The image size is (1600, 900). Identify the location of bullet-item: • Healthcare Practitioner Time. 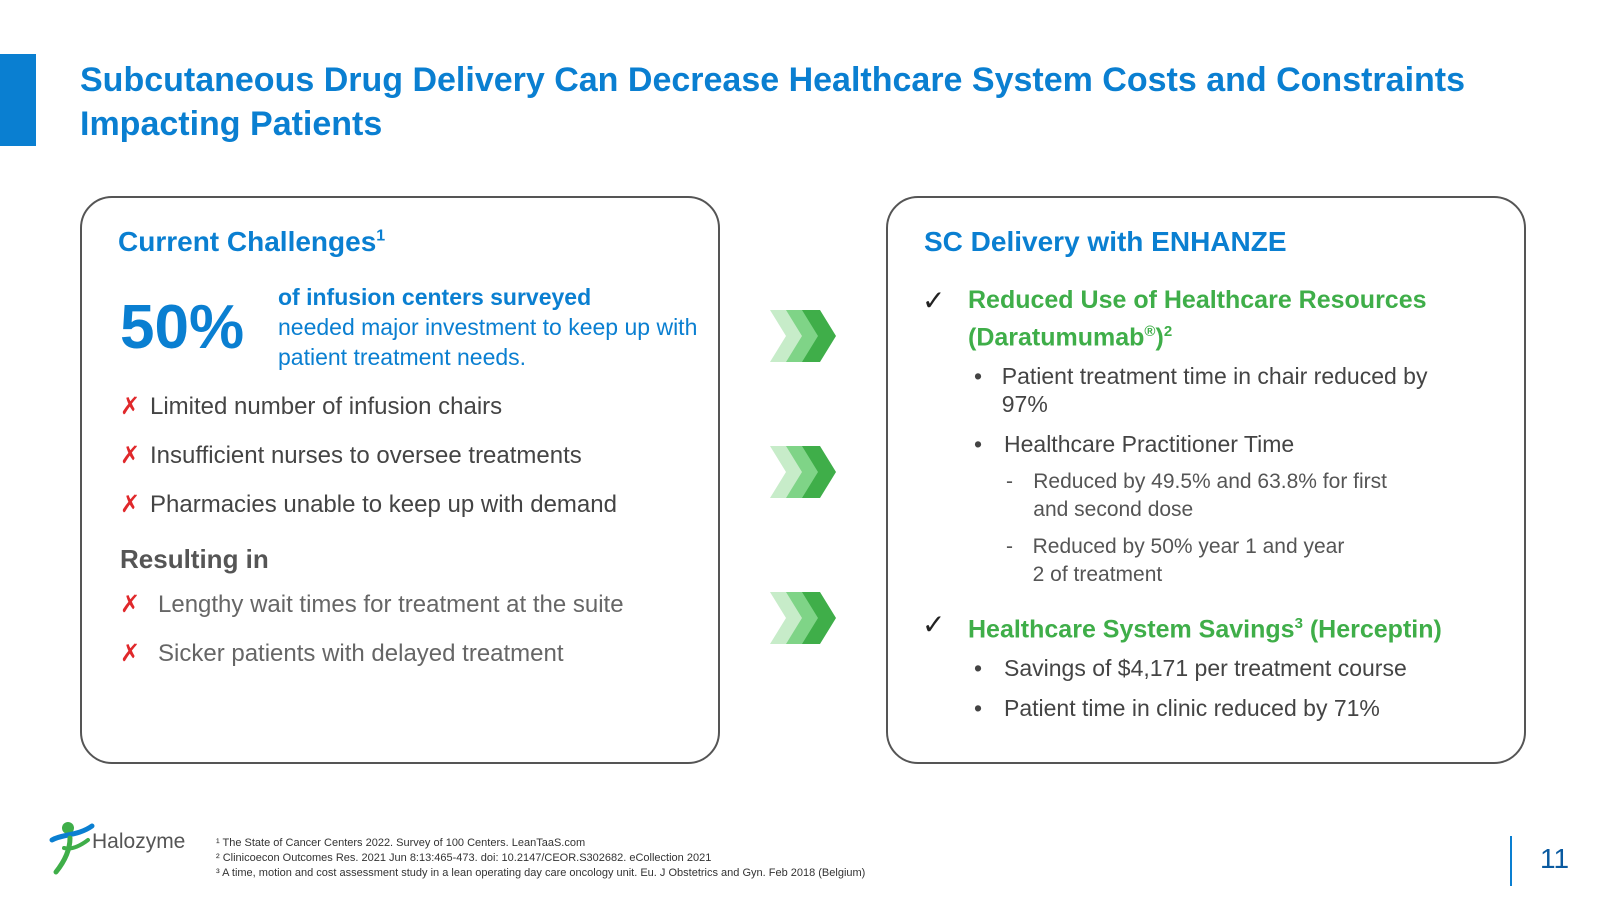
(1134, 444).